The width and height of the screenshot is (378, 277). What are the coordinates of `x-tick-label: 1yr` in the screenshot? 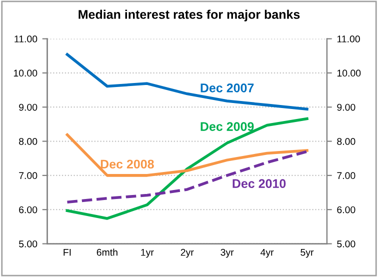 It's located at (147, 253).